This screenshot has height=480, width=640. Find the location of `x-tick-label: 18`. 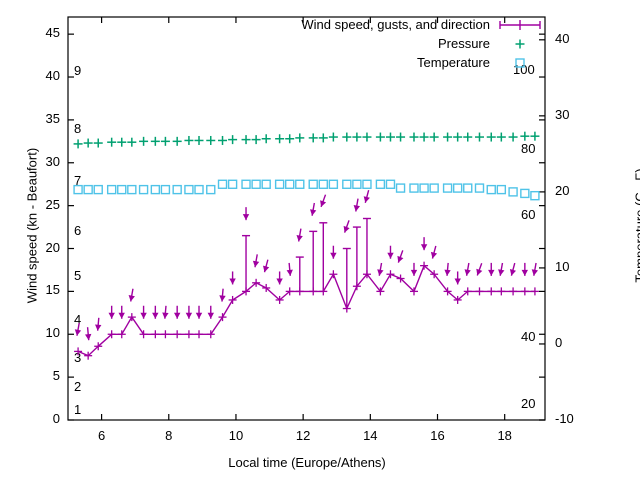

x-tick-label: 18 is located at coordinates (504, 435).